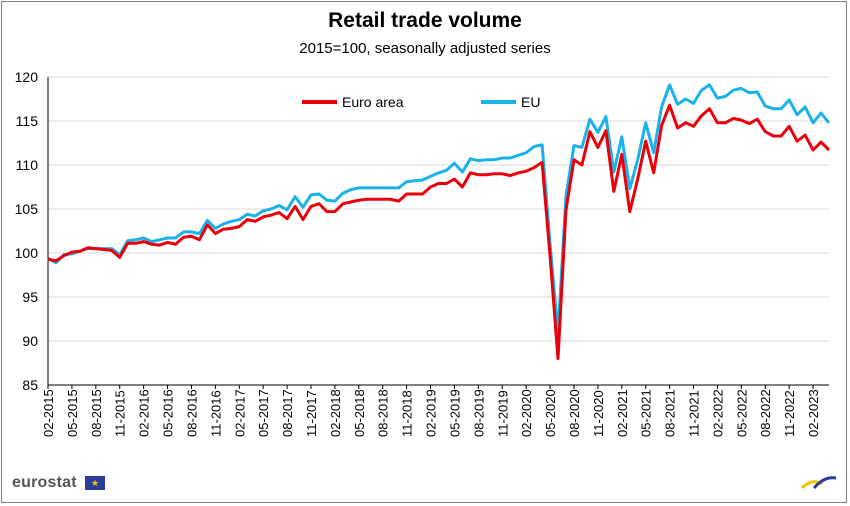  Describe the element at coordinates (383, 413) in the screenshot. I see `x-tick-label: 08-2018` at that location.